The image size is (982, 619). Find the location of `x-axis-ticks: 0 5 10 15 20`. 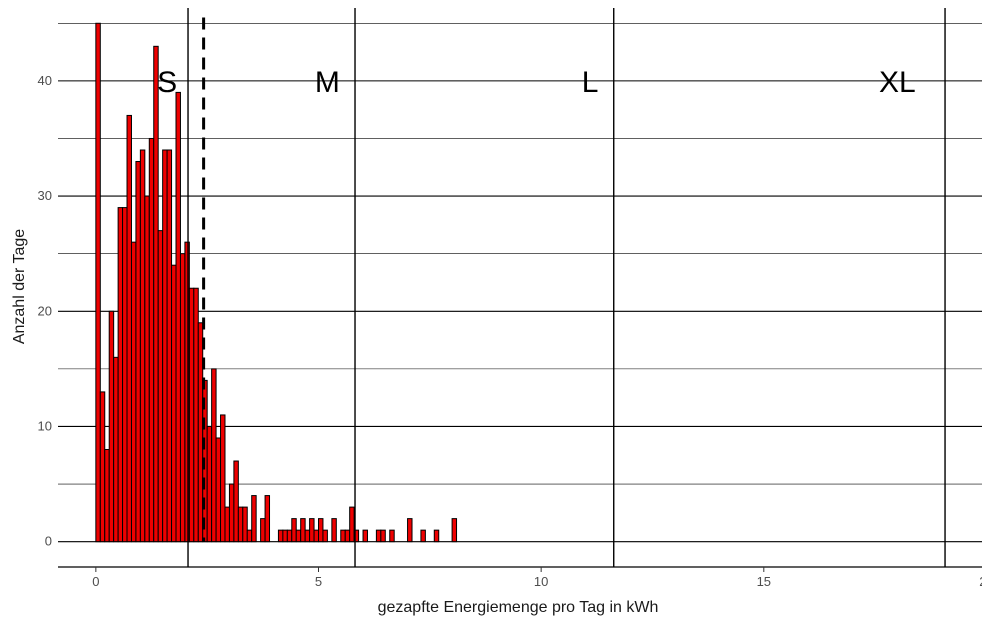

x-axis-ticks: 0 5 10 15 20 is located at coordinates (537, 578).